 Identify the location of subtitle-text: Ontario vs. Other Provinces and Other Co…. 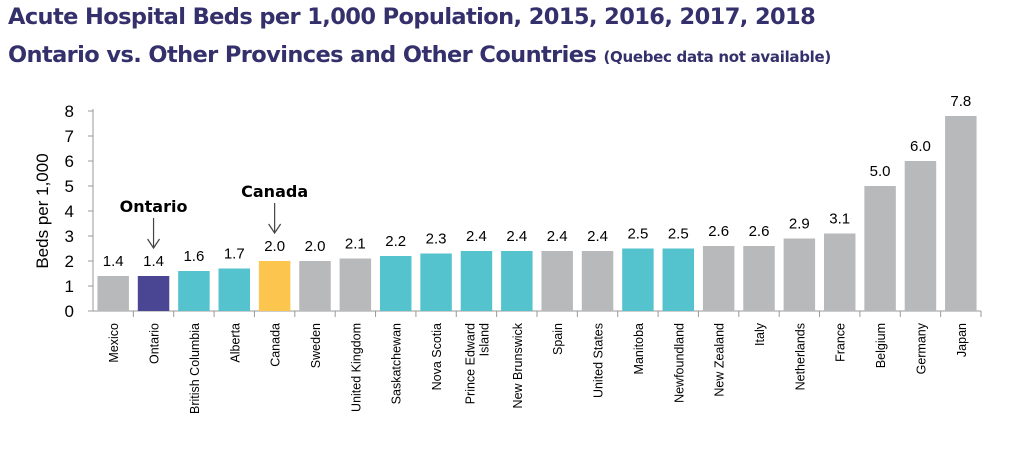
(302, 55).